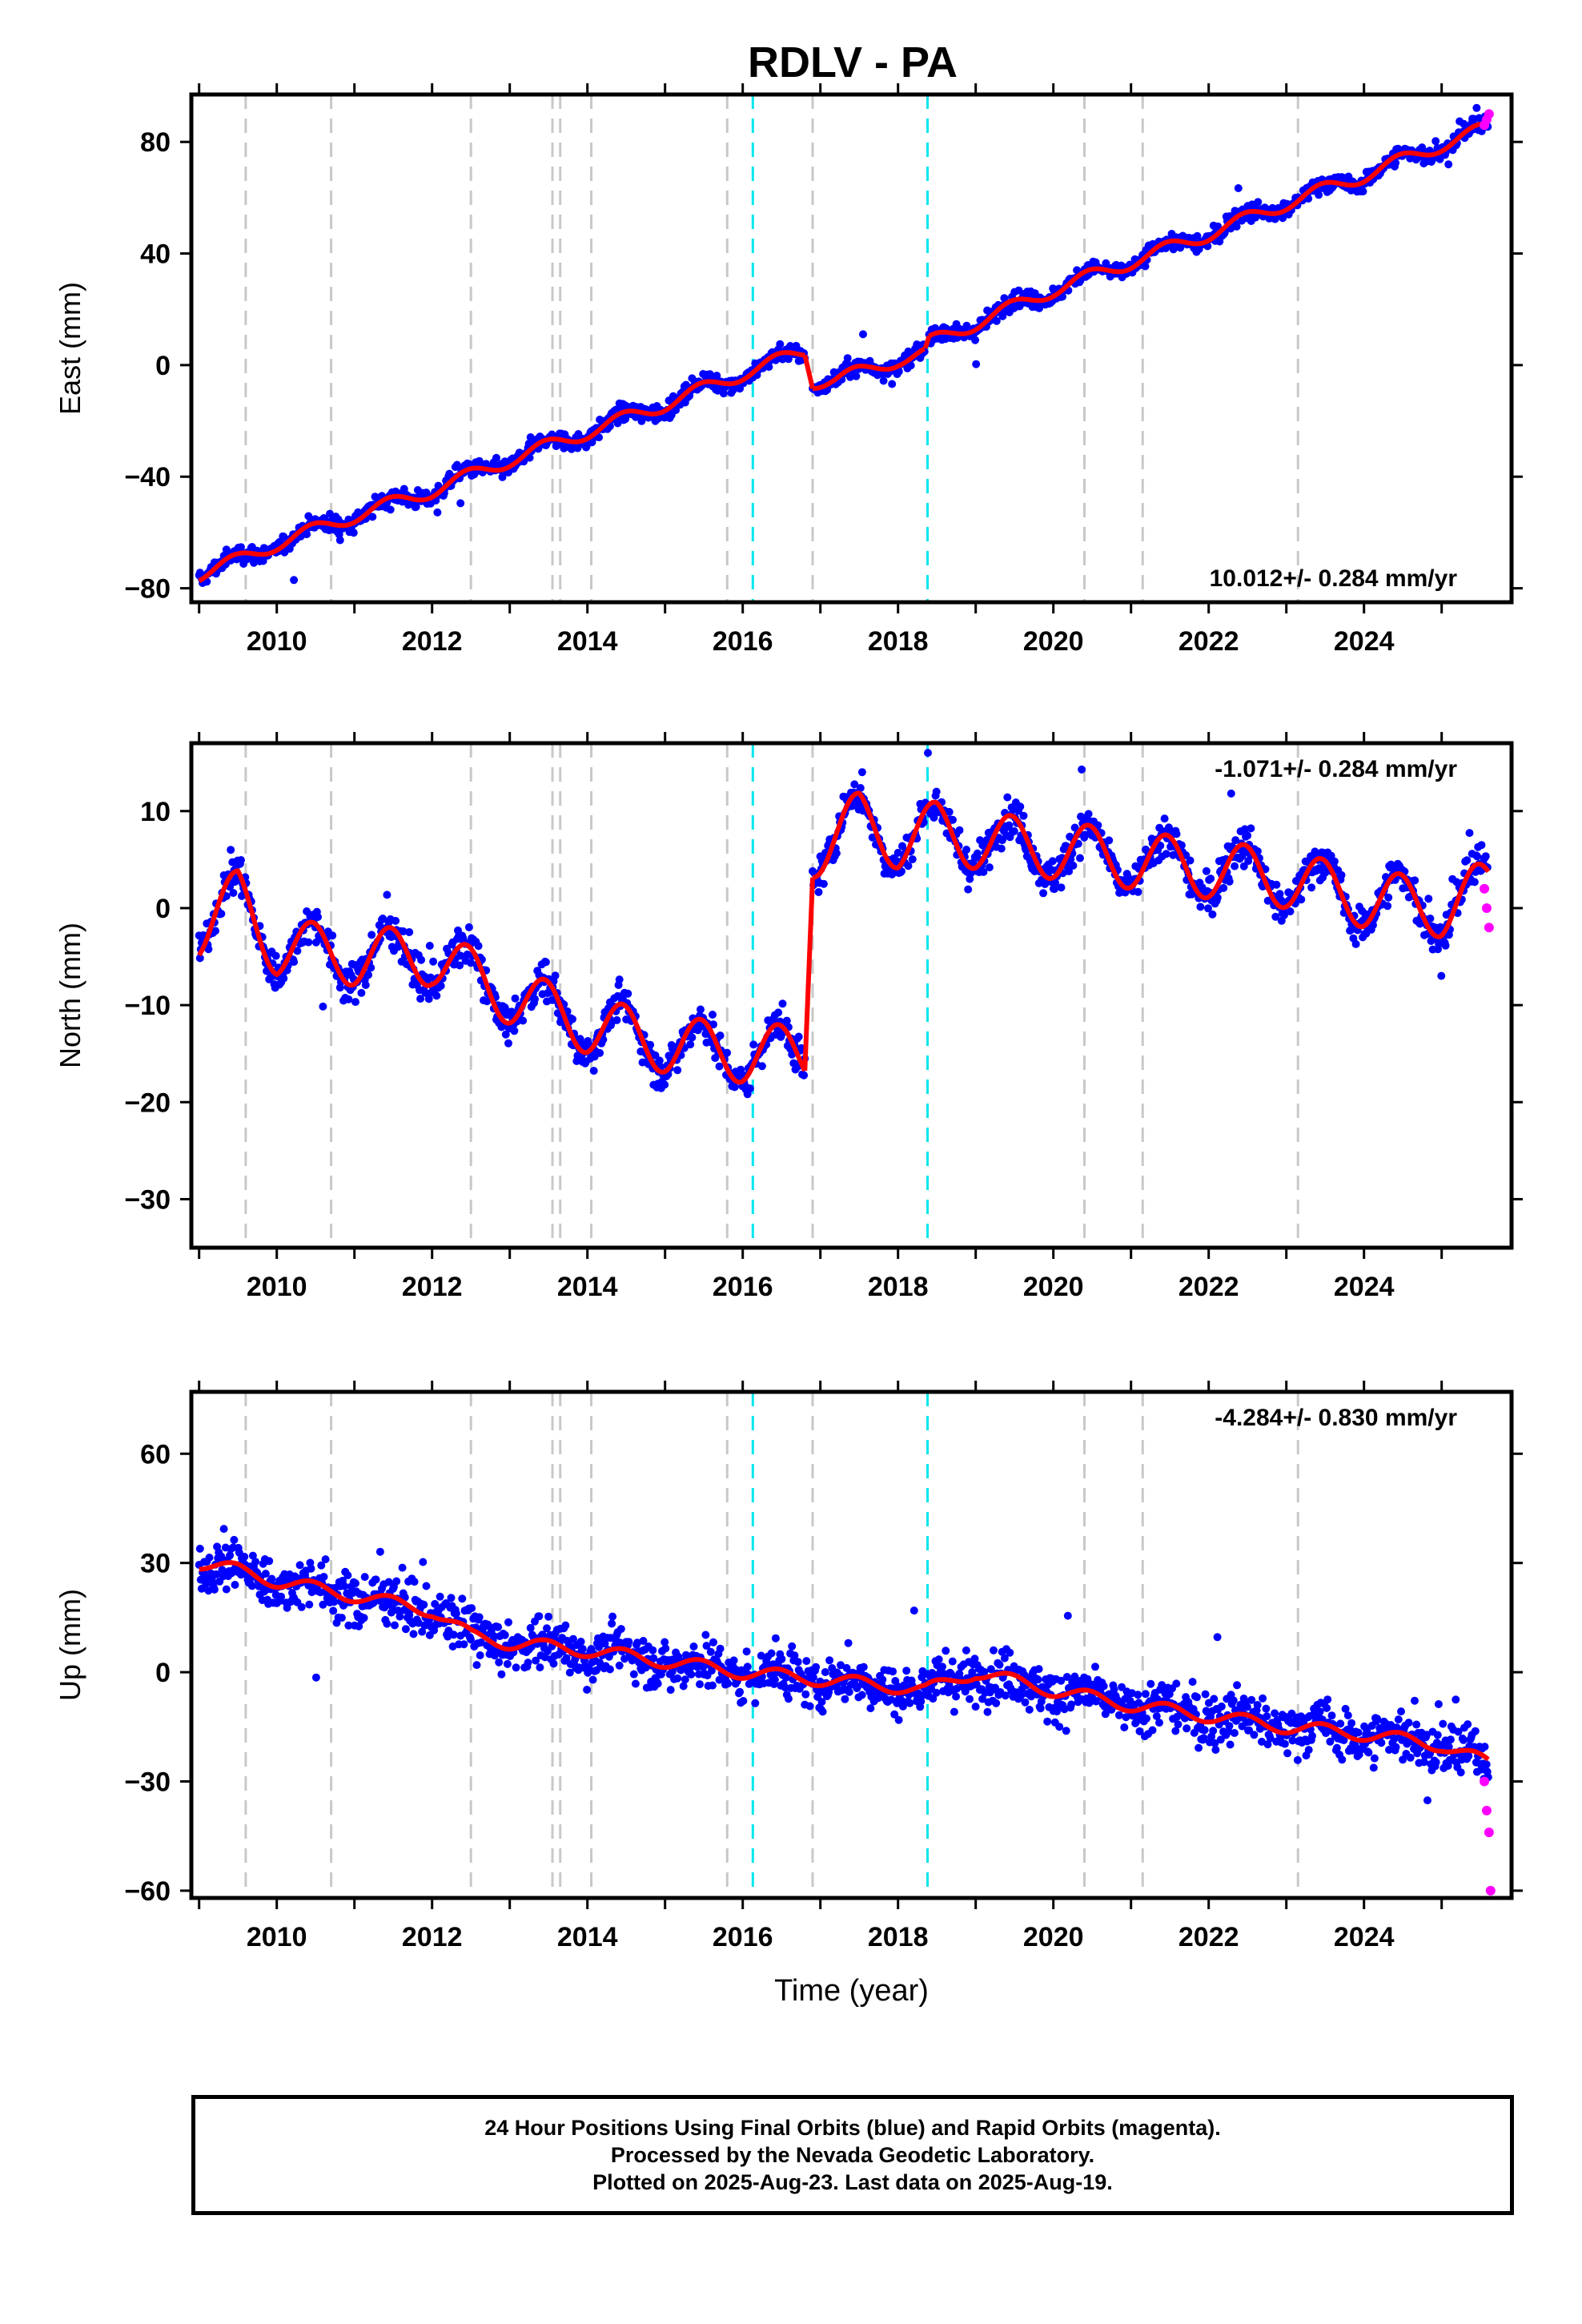 Image resolution: width=1582 pixels, height=2324 pixels. I want to click on y-axis-label: North (mm), so click(70, 995).